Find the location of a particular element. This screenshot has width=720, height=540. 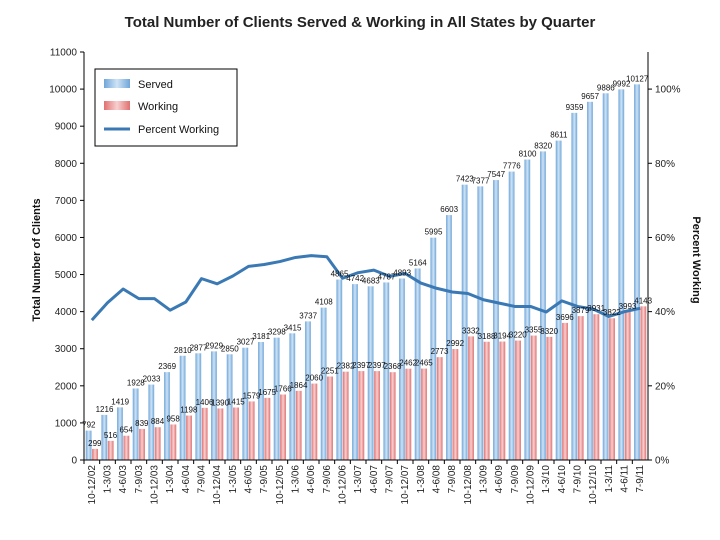

working-value-label: 654 is located at coordinates (126, 430).